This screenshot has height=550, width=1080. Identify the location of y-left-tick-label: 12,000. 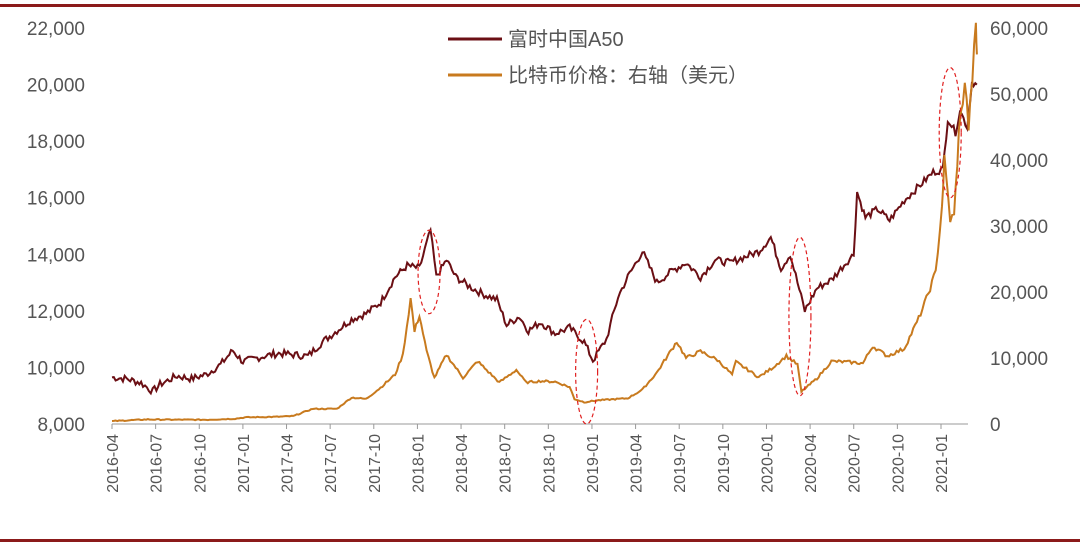
(56, 312).